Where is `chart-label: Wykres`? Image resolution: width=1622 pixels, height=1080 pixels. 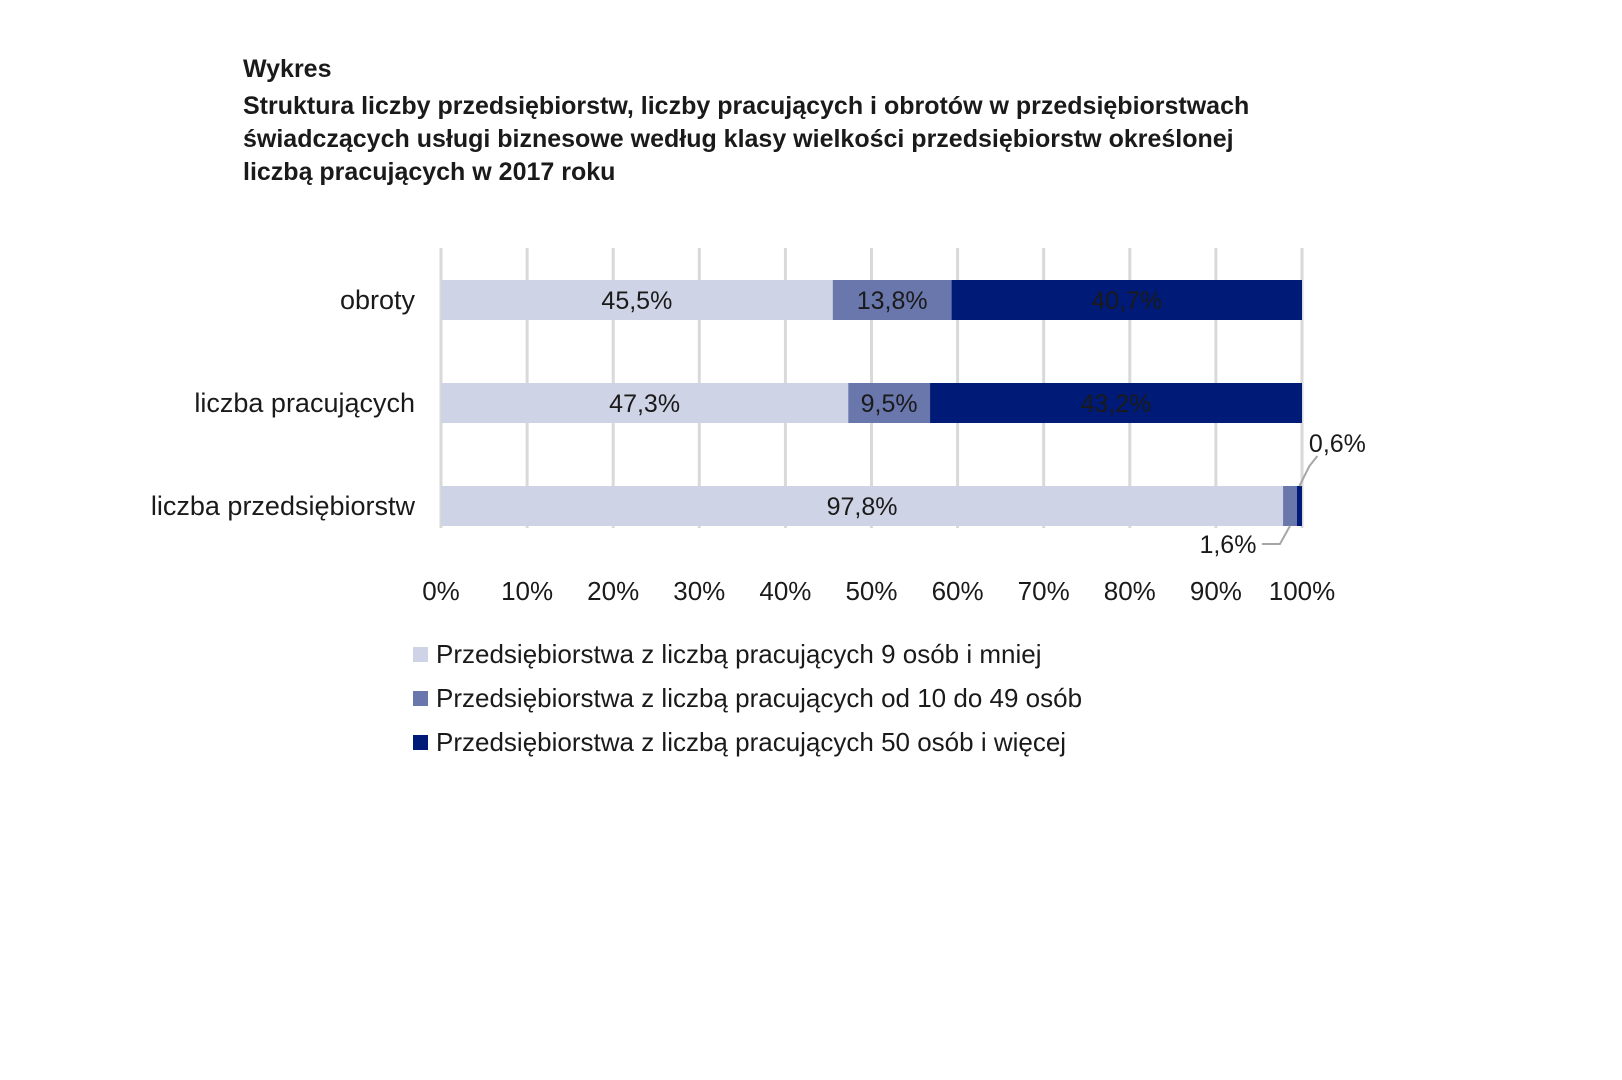
chart-label: Wykres is located at coordinates (287, 69).